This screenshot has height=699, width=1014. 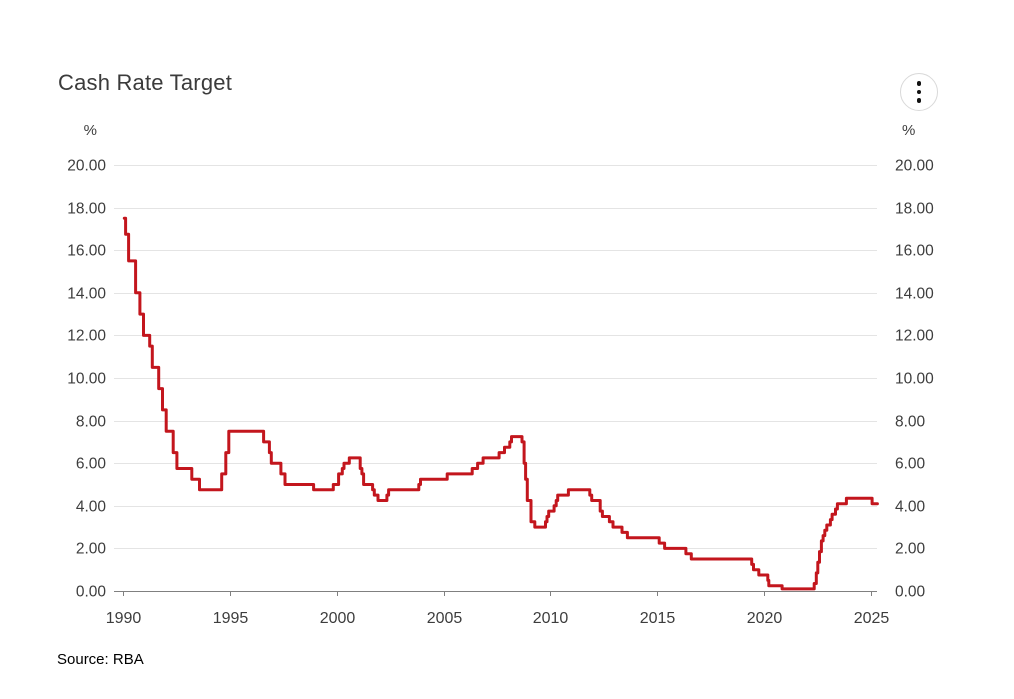 What do you see at coordinates (231, 618) in the screenshot?
I see `x-tick-label: 1995` at bounding box center [231, 618].